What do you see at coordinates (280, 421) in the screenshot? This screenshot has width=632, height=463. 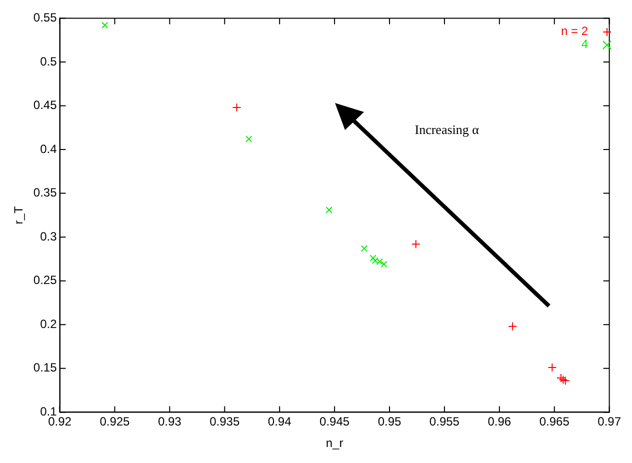 I see `x-tick-label: 0.94` at bounding box center [280, 421].